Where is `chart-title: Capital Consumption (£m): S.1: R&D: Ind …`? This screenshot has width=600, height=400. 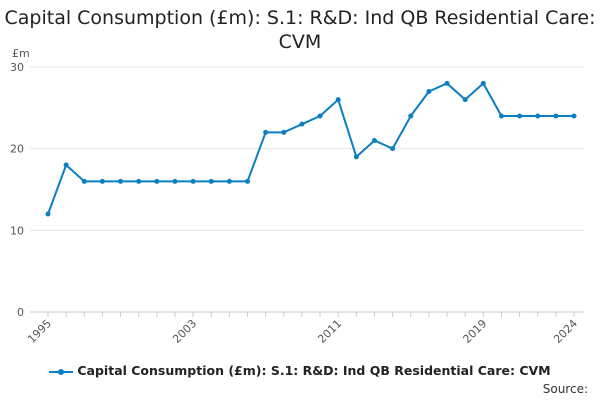
chart-title: Capital Consumption (£m): S.1: R&D: Ind … is located at coordinates (300, 30).